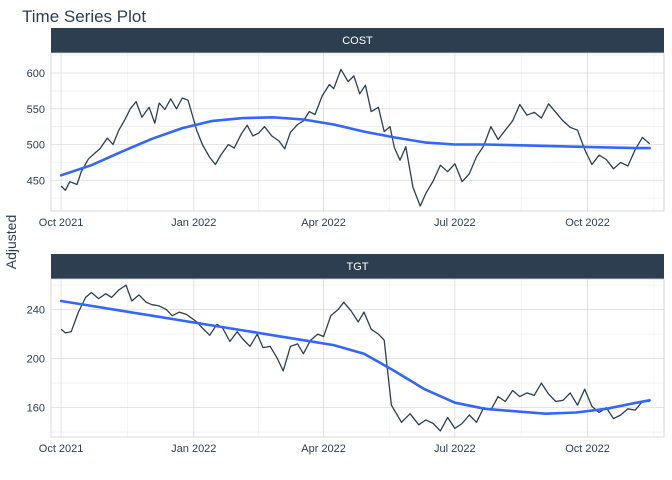 The height and width of the screenshot is (480, 672). What do you see at coordinates (36, 110) in the screenshot?
I see `y-tick-label: 550` at bounding box center [36, 110].